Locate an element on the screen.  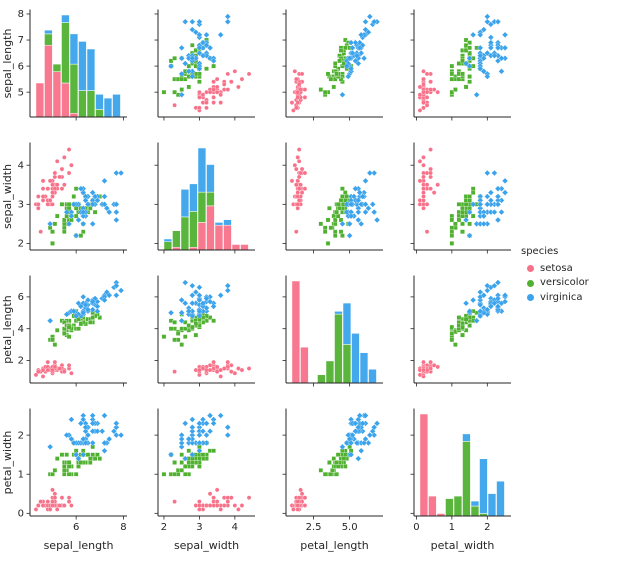
setosa-marker-icon is located at coordinates (530, 269).